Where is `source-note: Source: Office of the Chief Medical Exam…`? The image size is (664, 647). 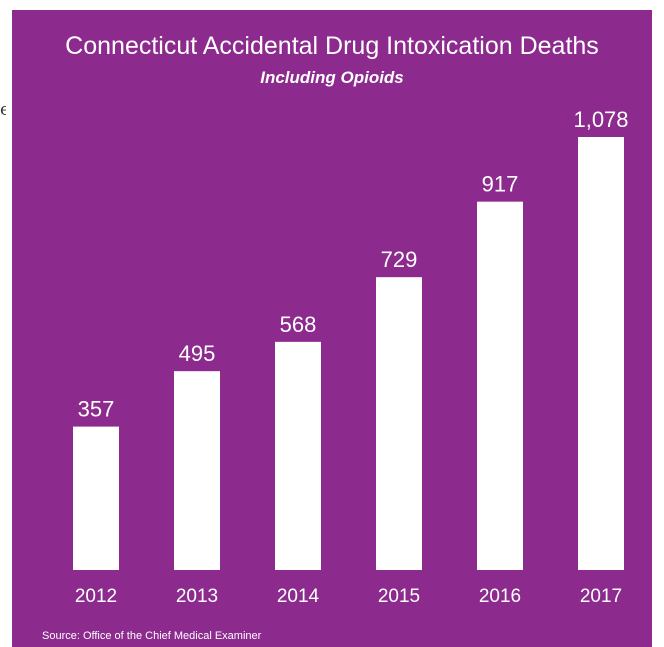 source-note: Source: Office of the Chief Medical Exam… is located at coordinates (152, 636).